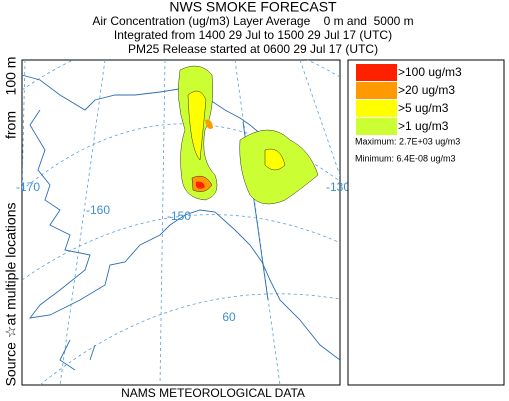  What do you see at coordinates (407, 141) in the screenshot?
I see `legend-maximum: Maximum: 2.7E+03 ug/m3` at bounding box center [407, 141].